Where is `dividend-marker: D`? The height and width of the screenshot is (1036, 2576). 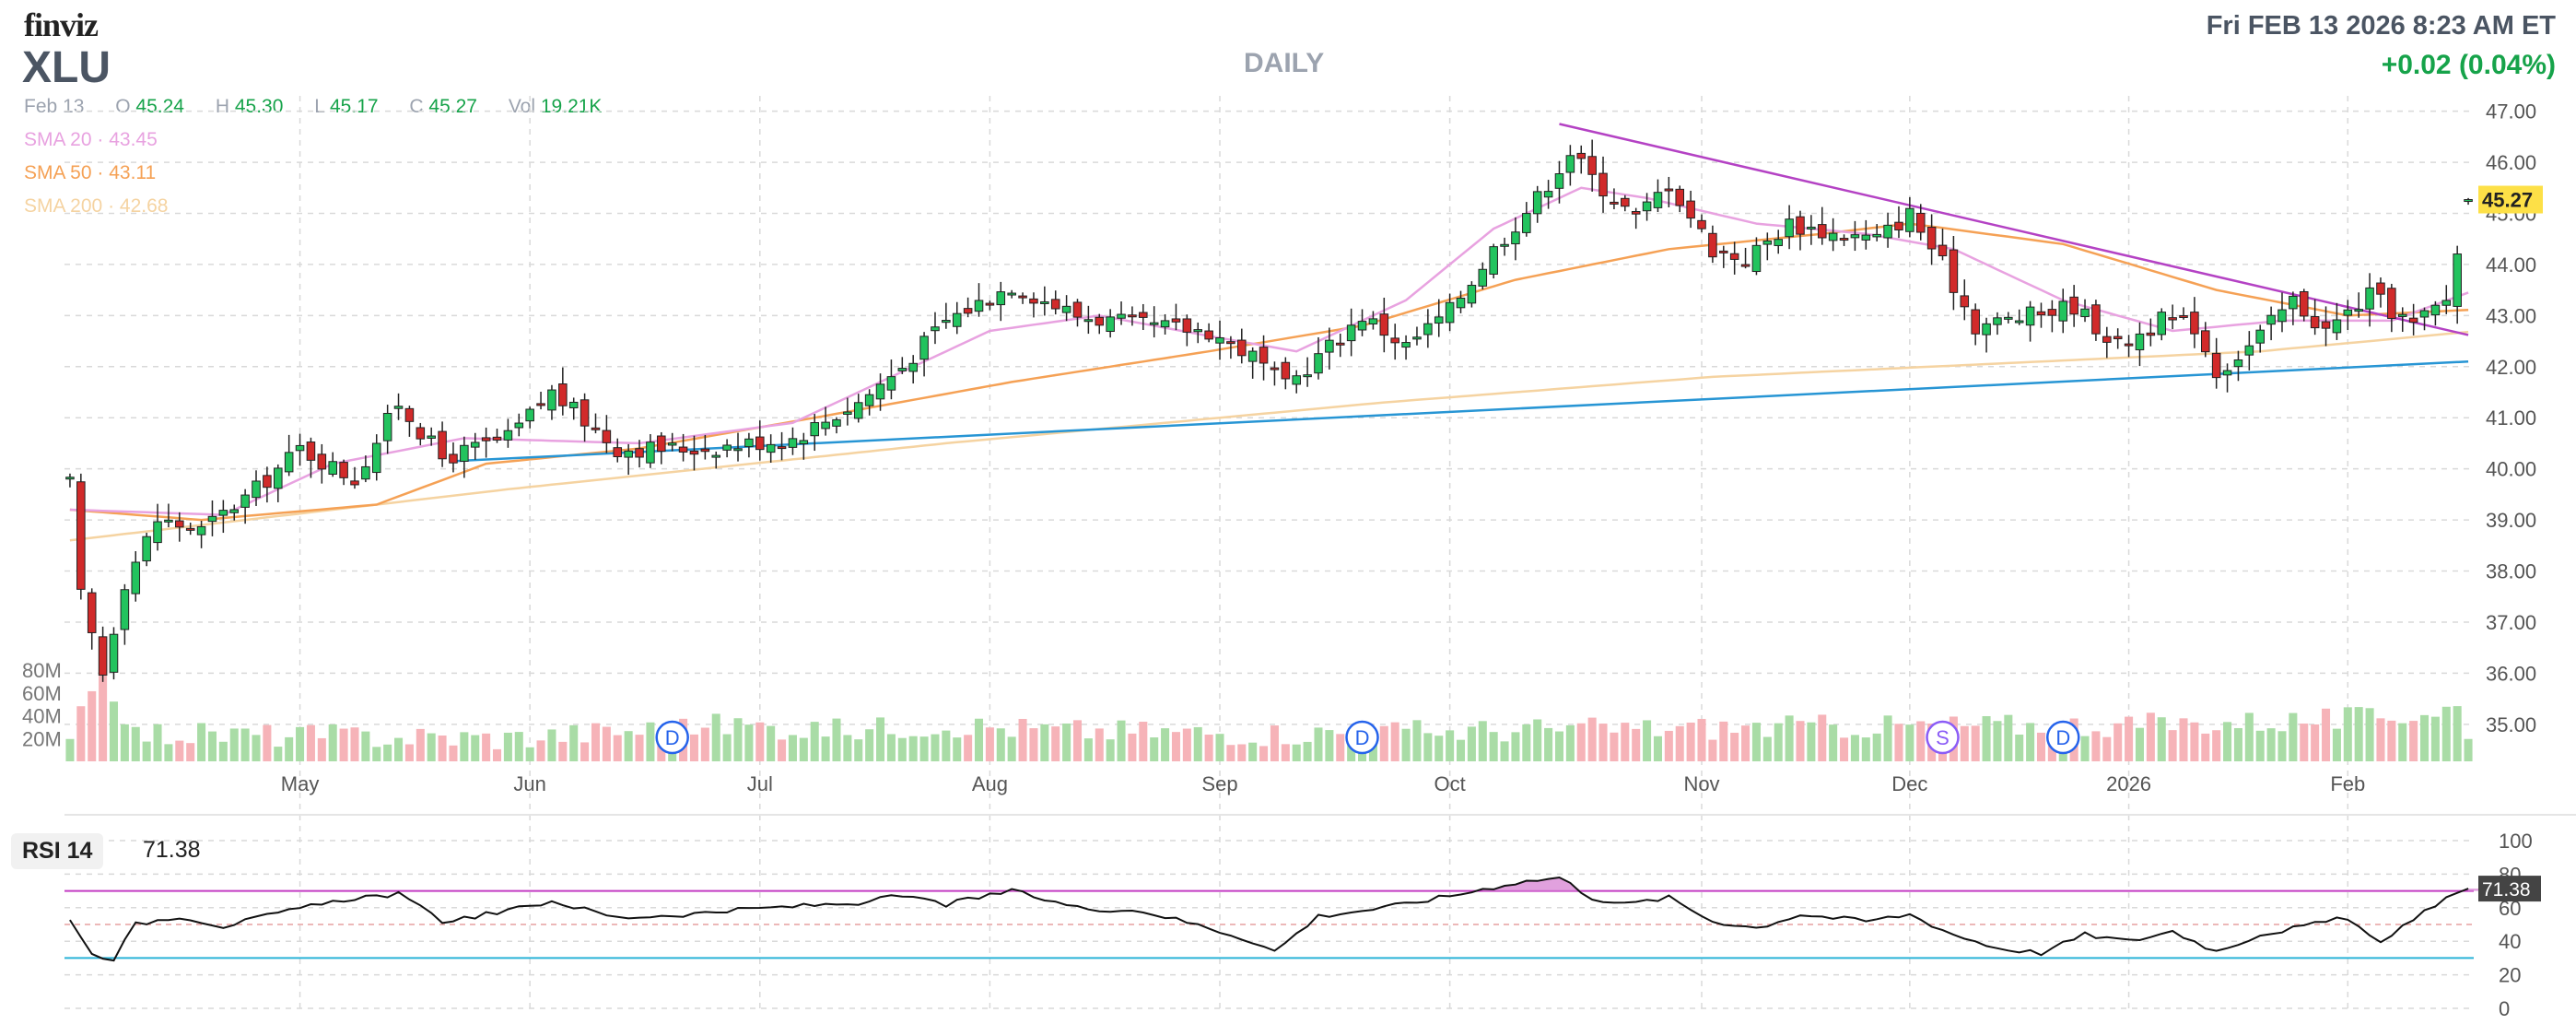 dividend-marker: D is located at coordinates (672, 738).